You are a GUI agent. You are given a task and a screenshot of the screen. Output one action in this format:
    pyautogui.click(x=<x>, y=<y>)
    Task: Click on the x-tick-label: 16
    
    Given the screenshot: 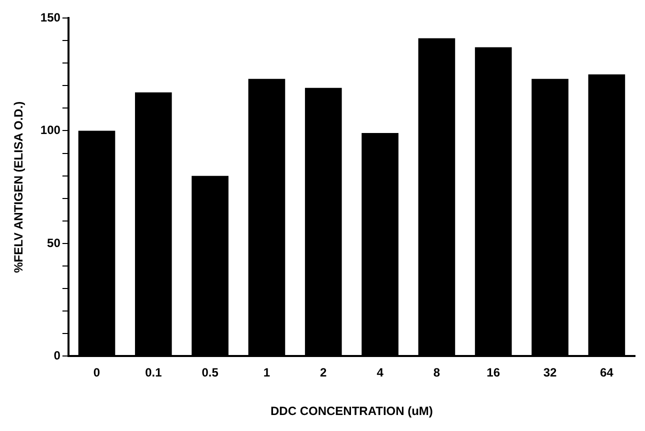 What is the action you would take?
    pyautogui.click(x=493, y=373)
    